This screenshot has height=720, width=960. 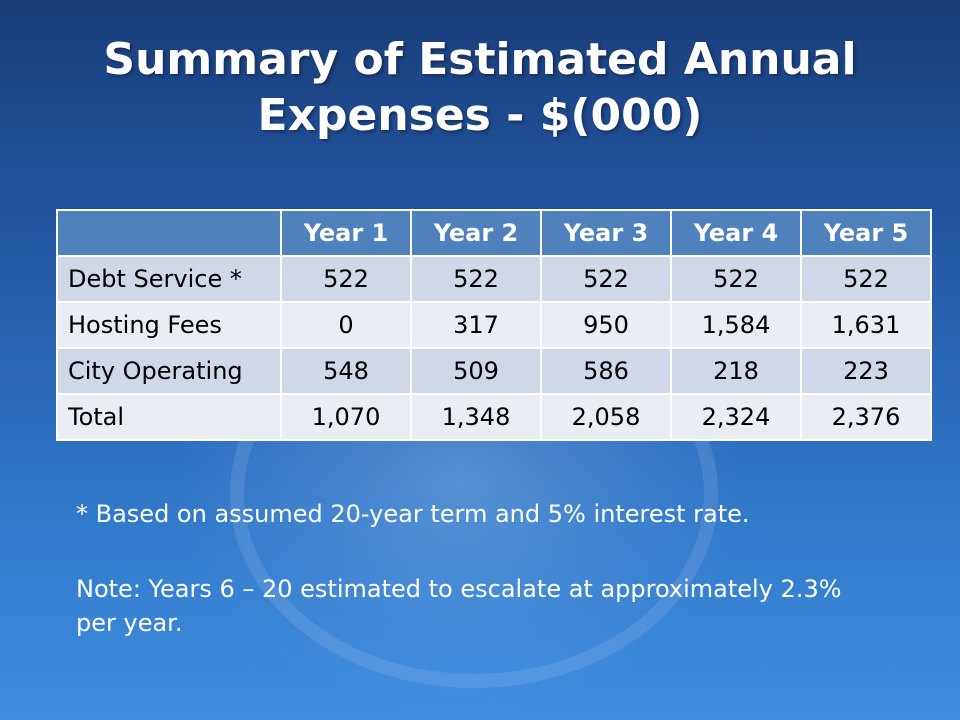 I want to click on title-line-2: Expenses - $(000), so click(x=480, y=115).